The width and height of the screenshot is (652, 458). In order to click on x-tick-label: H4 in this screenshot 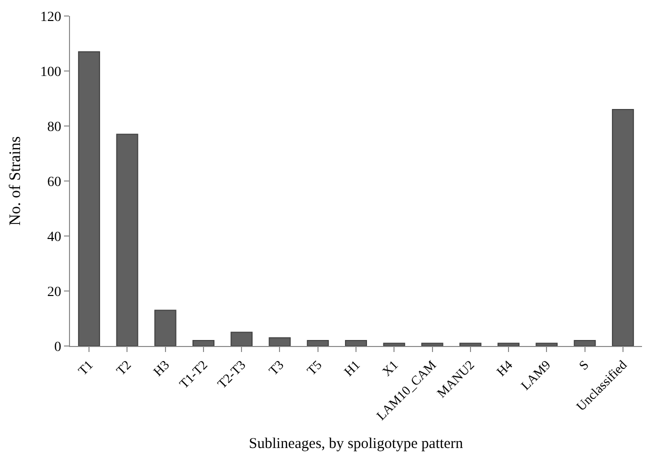, I will do `click(504, 368)`.